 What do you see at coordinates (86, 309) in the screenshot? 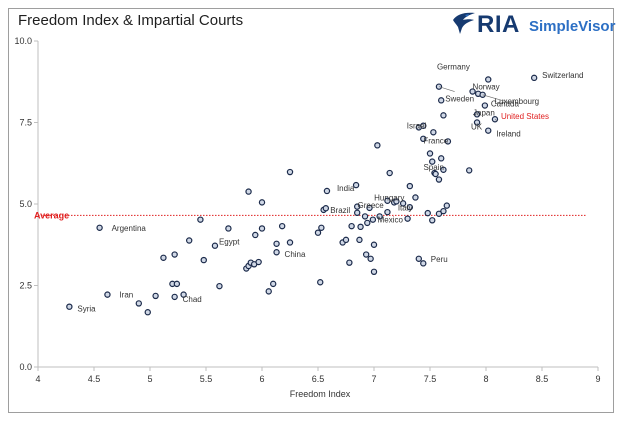
I see `point-label: Syria` at bounding box center [86, 309].